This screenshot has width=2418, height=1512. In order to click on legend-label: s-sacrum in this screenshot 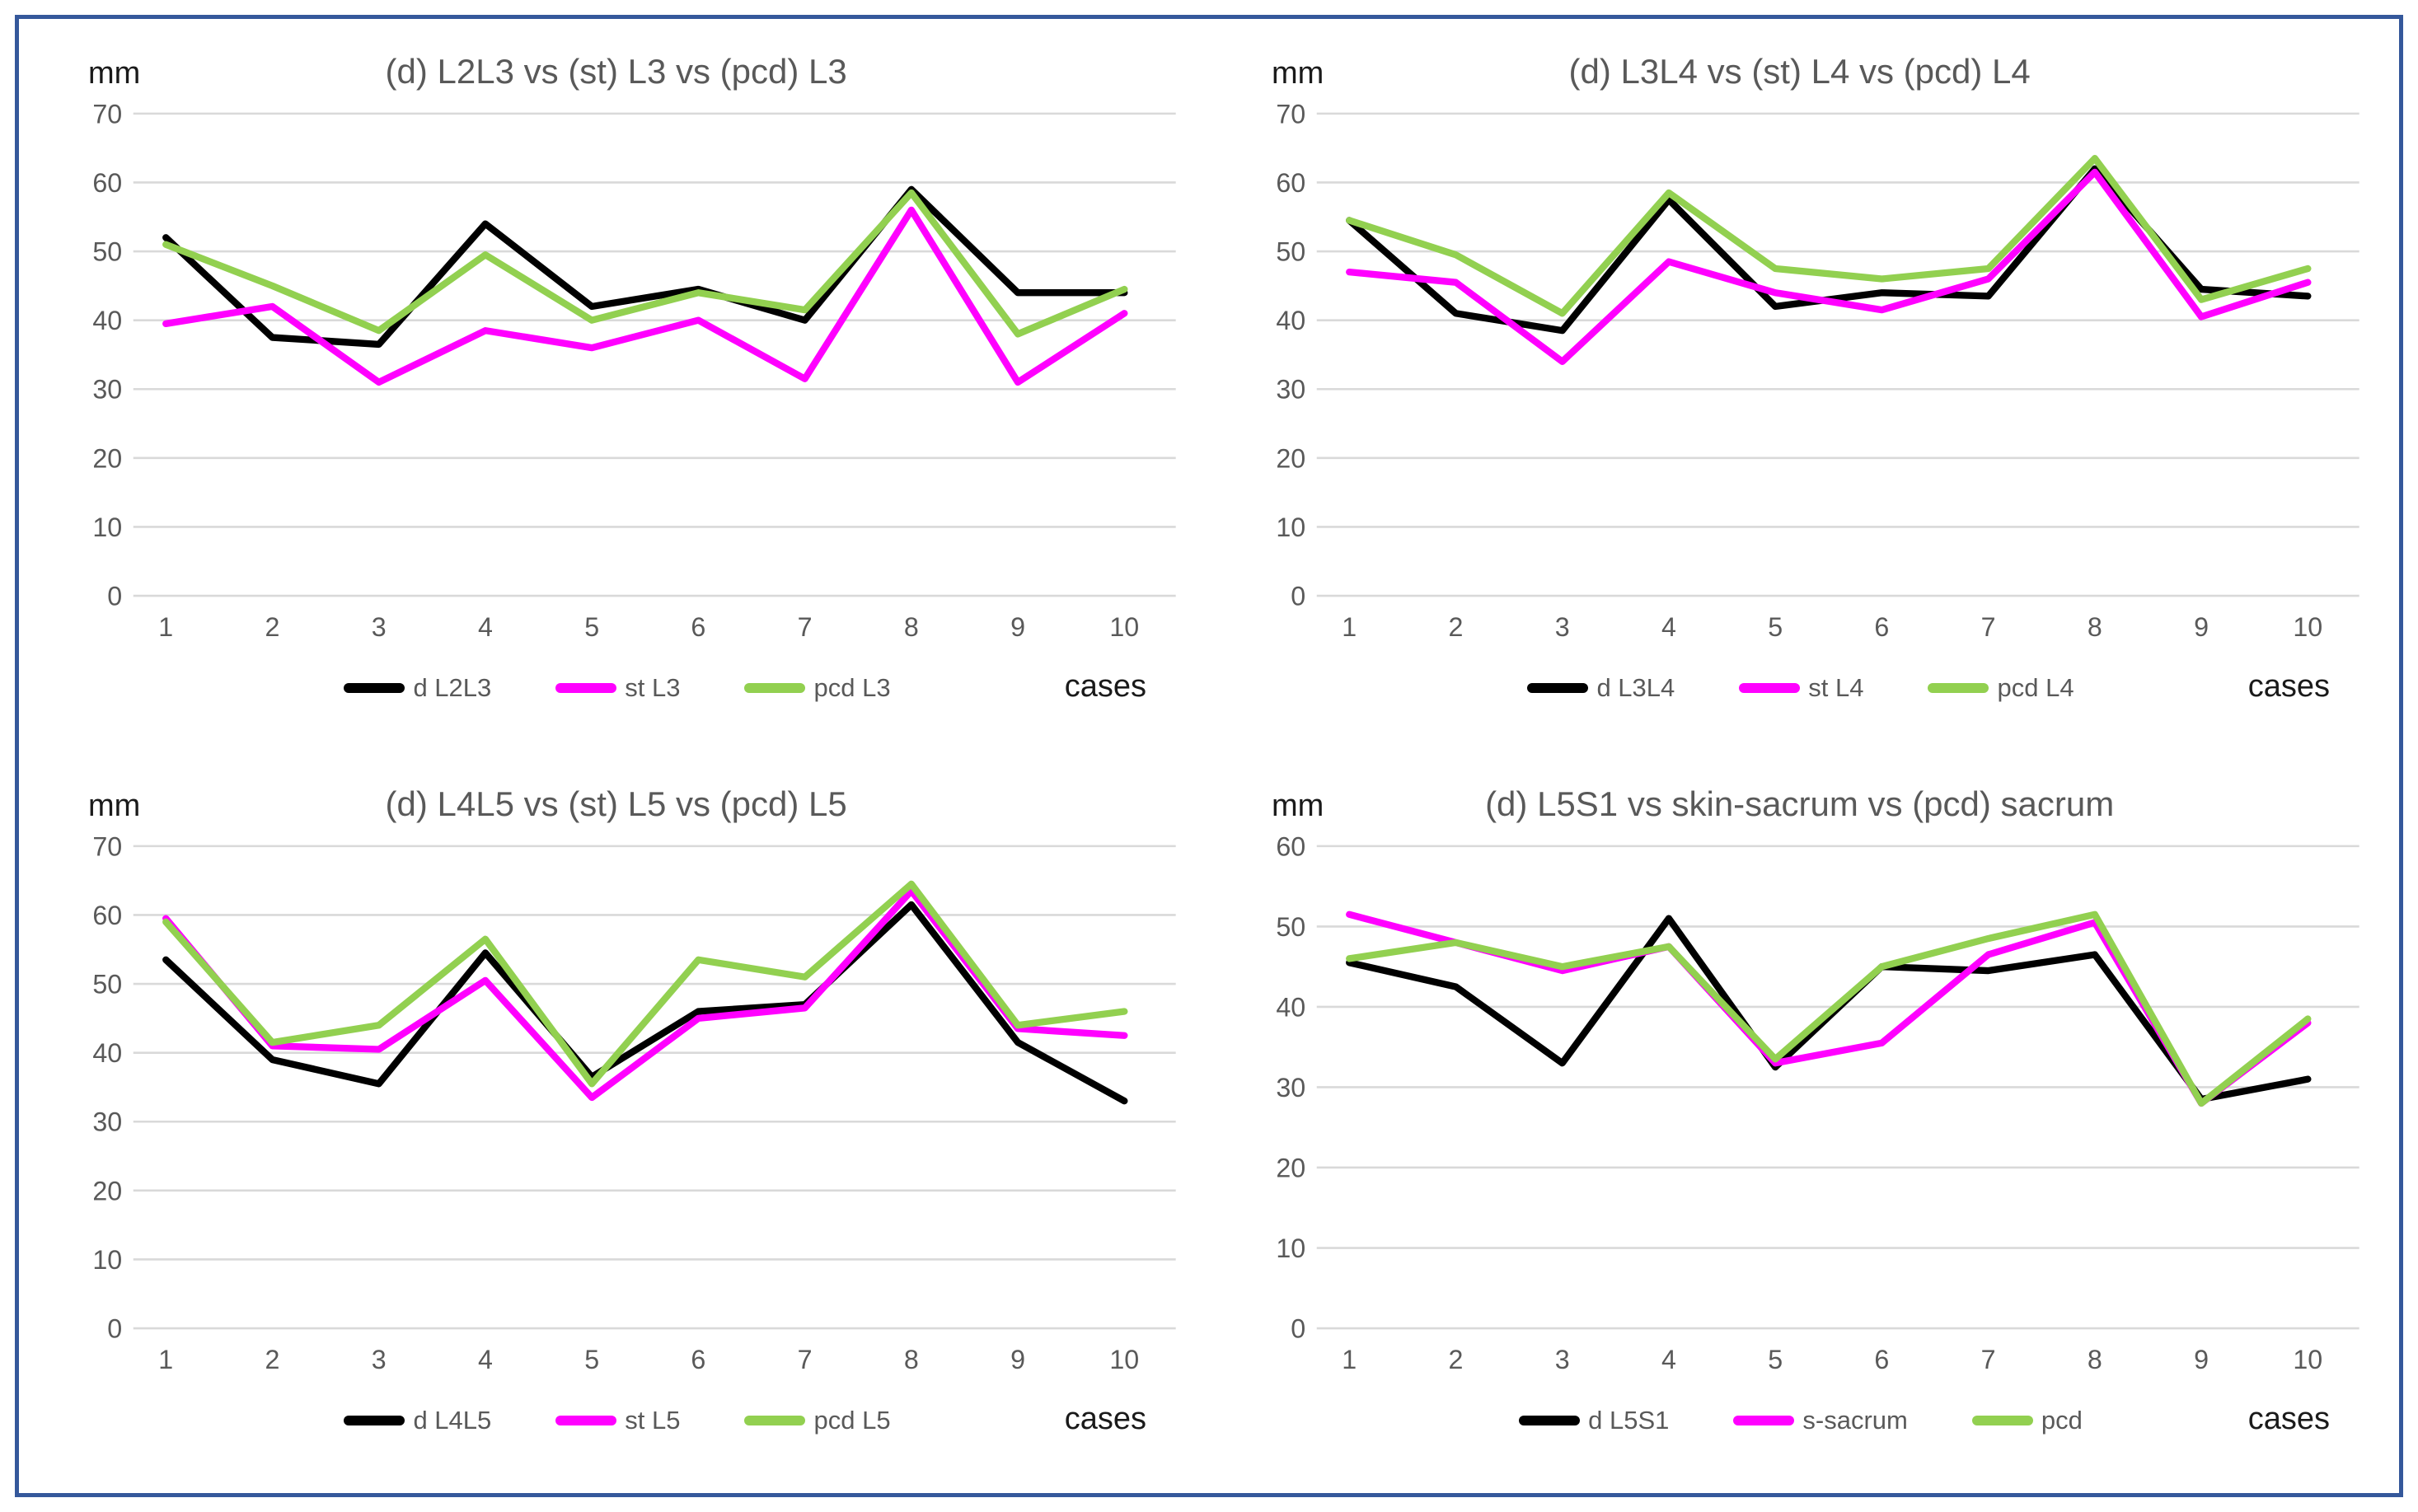, I will do `click(1855, 1420)`.